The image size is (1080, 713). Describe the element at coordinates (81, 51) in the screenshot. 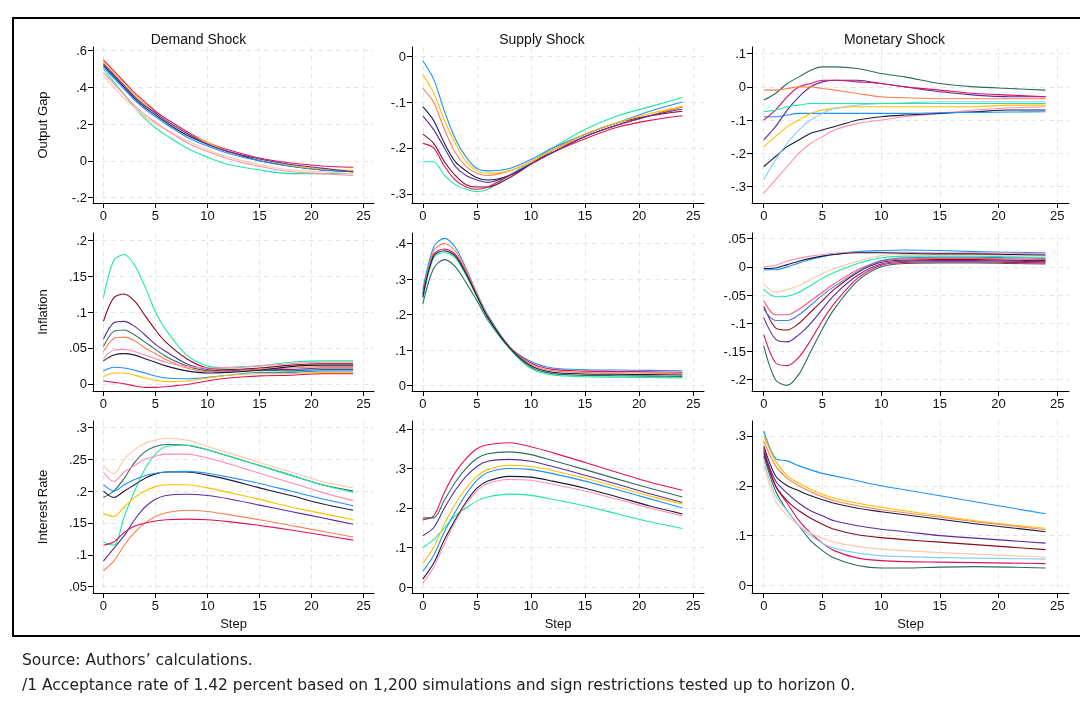

I see `y-tick-label: .6` at that location.